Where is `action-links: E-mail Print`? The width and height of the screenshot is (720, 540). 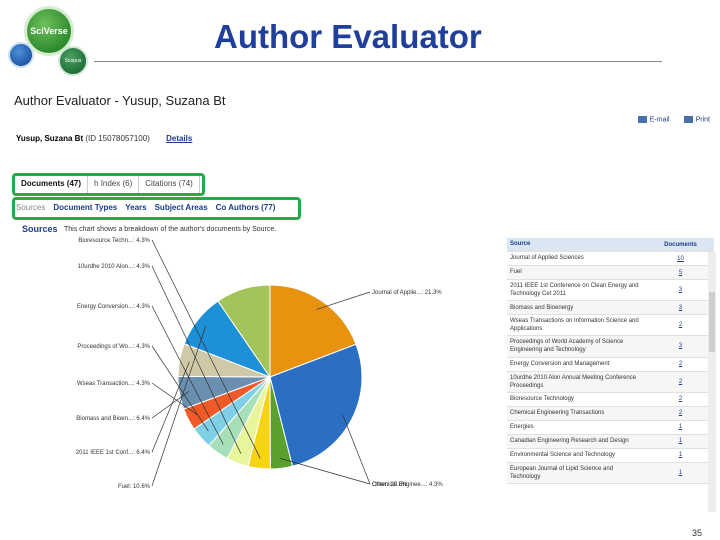 action-links: E-mail Print is located at coordinates (673, 119).